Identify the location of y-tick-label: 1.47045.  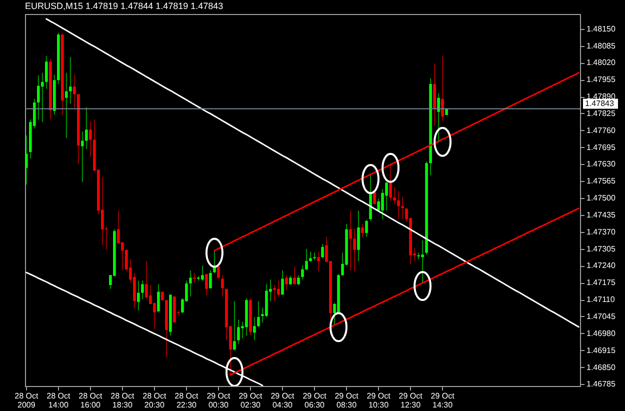
(601, 316).